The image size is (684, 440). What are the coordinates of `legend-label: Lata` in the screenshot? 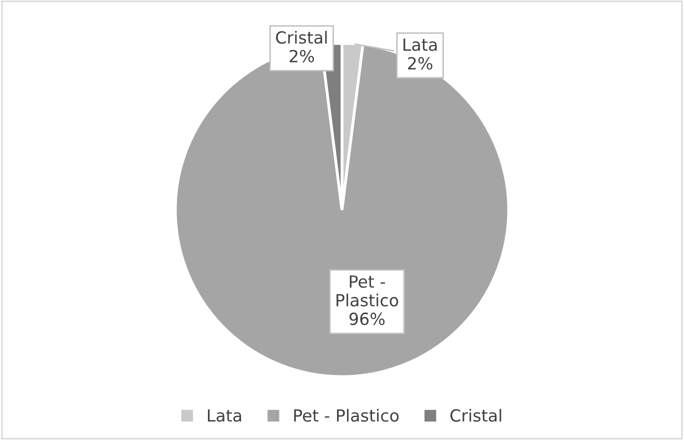 It's located at (225, 415).